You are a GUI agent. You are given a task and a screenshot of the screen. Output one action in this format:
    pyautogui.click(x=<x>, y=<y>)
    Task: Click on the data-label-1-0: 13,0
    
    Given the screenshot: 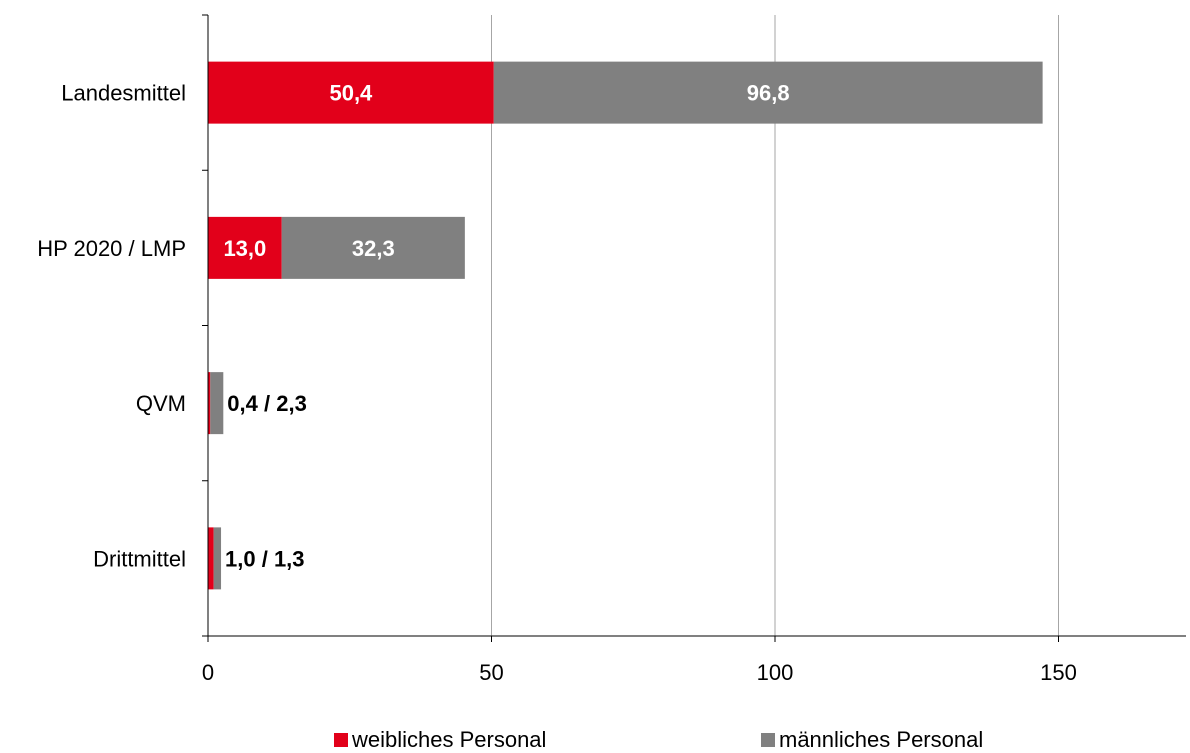 What is the action you would take?
    pyautogui.click(x=244, y=248)
    